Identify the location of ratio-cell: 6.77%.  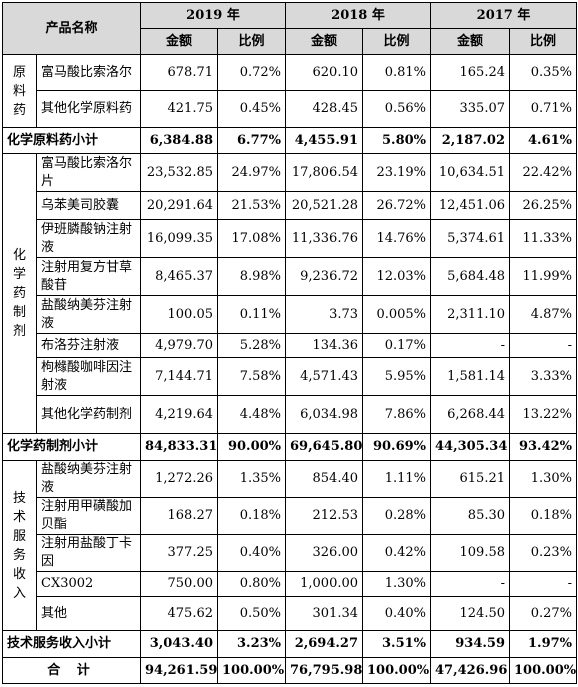
(252, 140).